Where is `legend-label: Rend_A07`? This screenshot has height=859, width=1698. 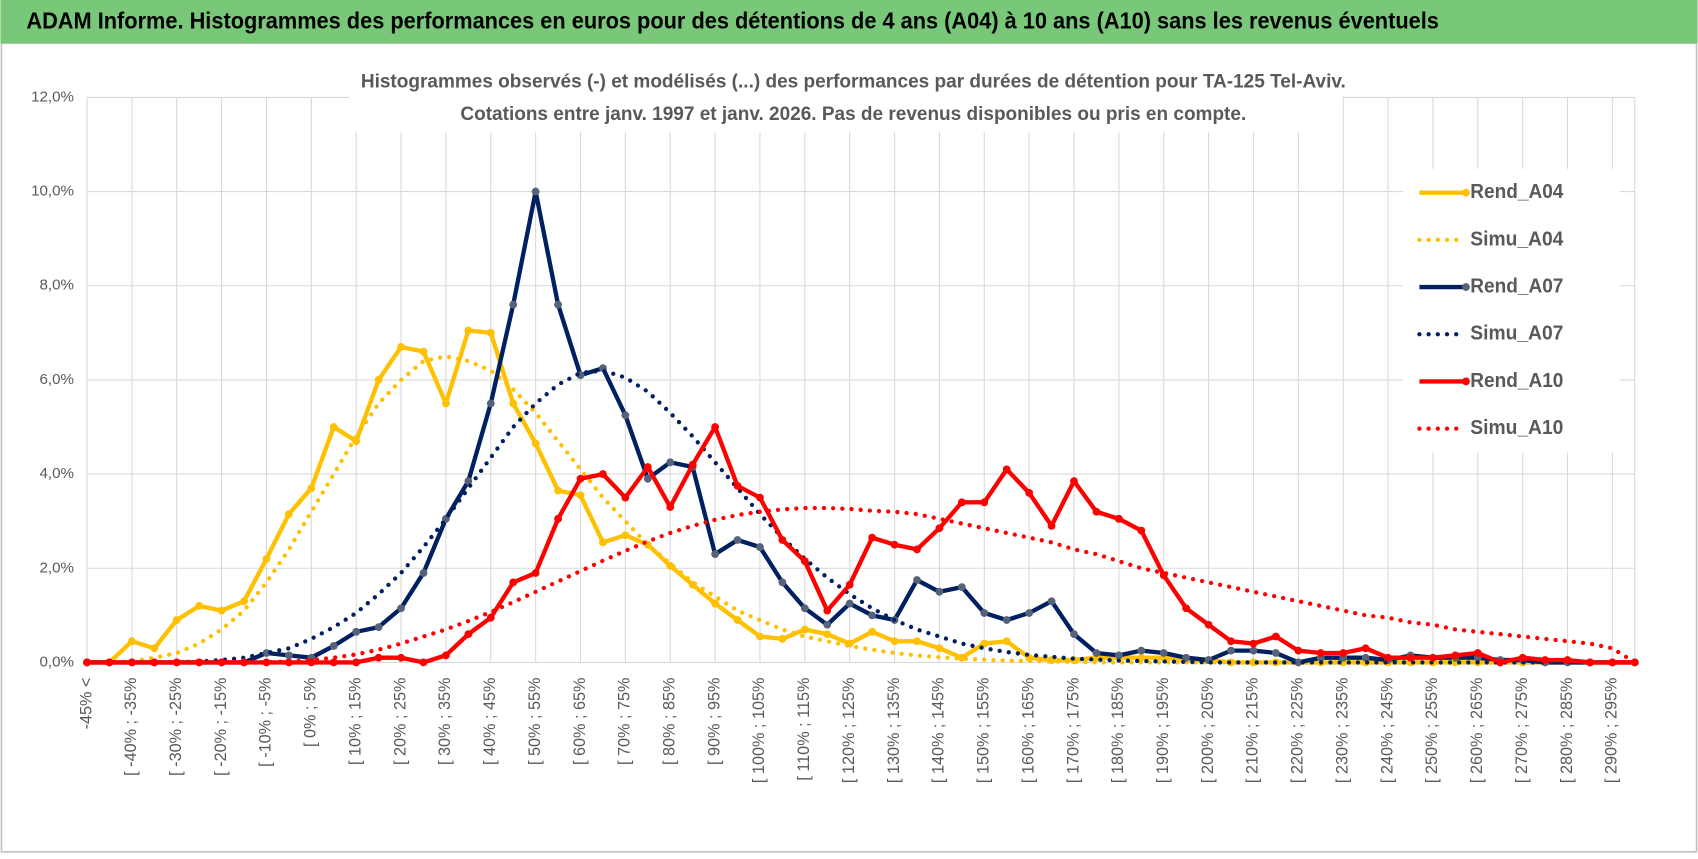
legend-label: Rend_A07 is located at coordinates (1516, 285).